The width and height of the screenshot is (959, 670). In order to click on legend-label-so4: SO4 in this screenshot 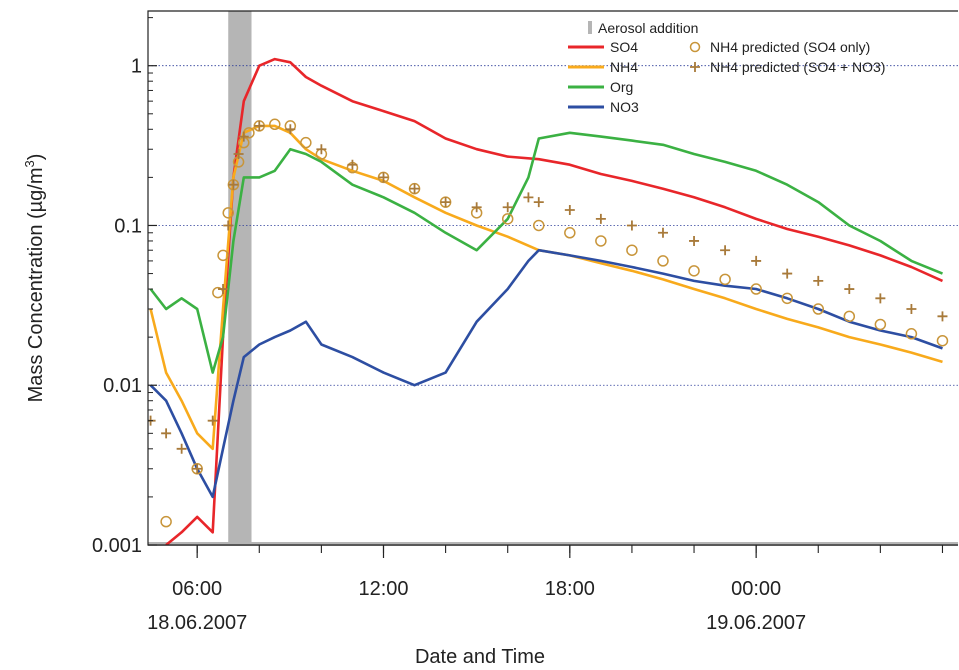, I will do `click(624, 47)`.